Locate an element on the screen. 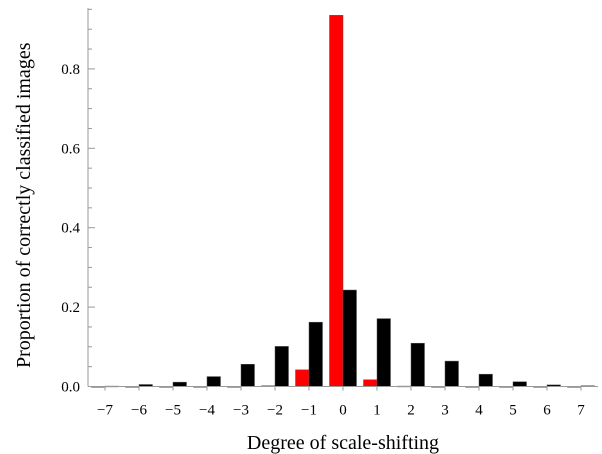 The width and height of the screenshot is (602, 454). x-tick-label: −5 is located at coordinates (173, 411).